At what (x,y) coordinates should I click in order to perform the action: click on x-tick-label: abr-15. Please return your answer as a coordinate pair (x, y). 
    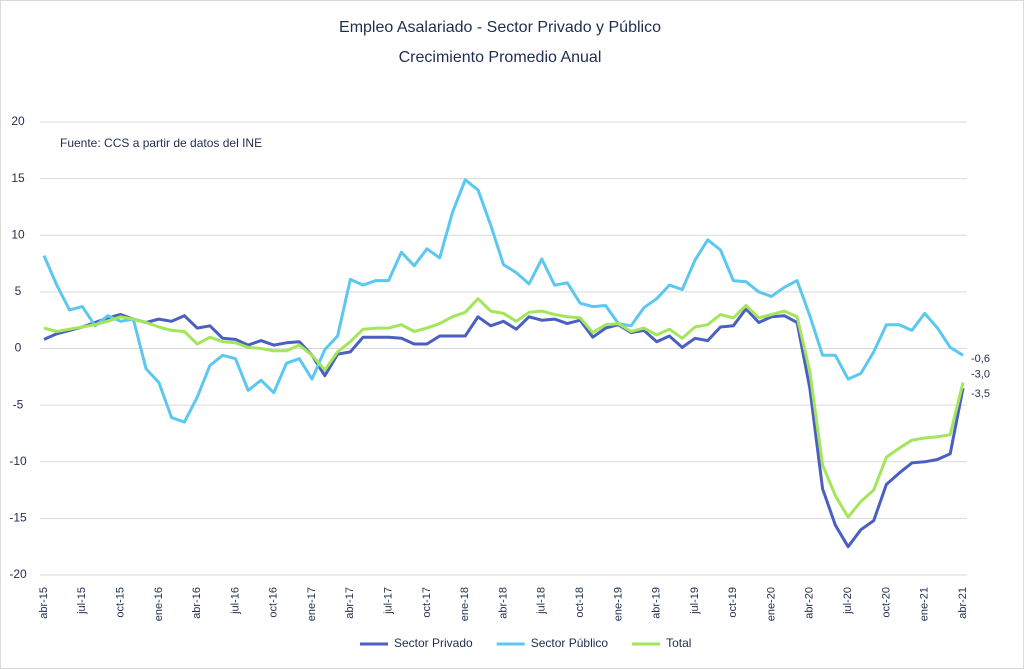
    Looking at the image, I should click on (44, 603).